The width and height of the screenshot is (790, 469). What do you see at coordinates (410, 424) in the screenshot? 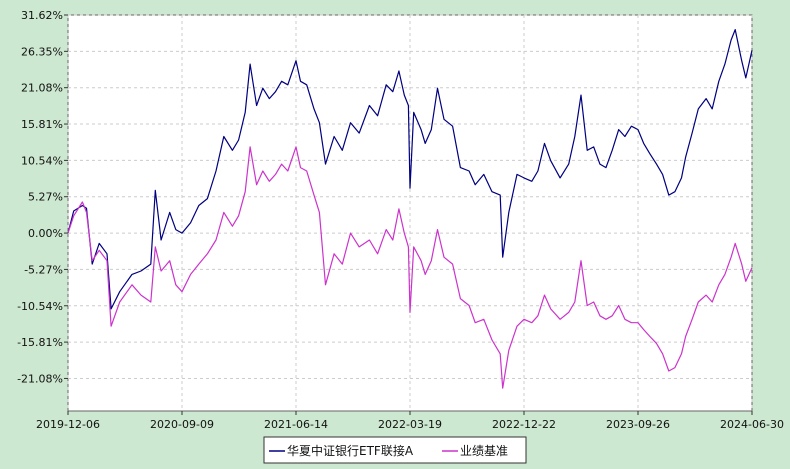
I see `x-tick-label: 2022-03-19` at bounding box center [410, 424].